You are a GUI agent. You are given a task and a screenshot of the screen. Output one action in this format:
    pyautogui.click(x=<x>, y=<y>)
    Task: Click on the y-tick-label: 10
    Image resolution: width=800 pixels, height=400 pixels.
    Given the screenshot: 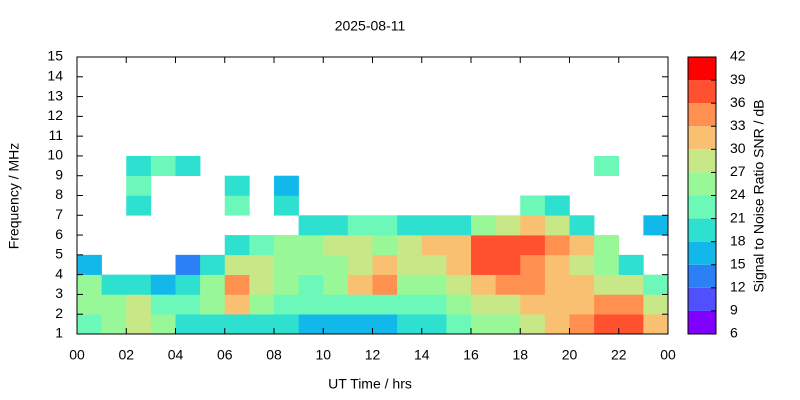 What is the action you would take?
    pyautogui.click(x=55, y=155)
    